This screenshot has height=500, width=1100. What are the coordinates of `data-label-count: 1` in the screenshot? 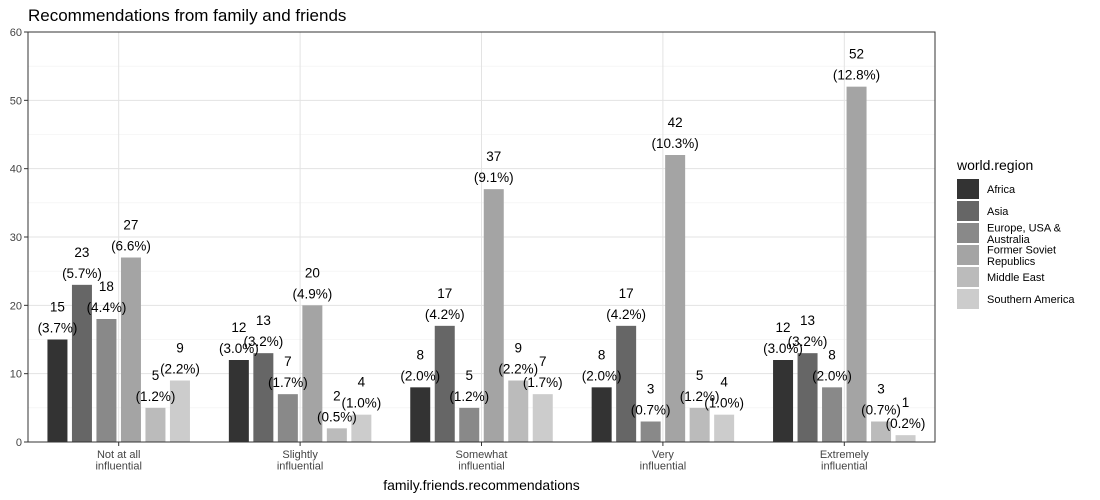 It's located at (906, 402).